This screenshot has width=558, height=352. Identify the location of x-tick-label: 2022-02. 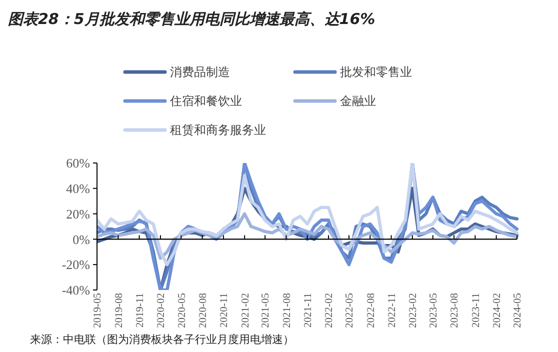
(330, 310).